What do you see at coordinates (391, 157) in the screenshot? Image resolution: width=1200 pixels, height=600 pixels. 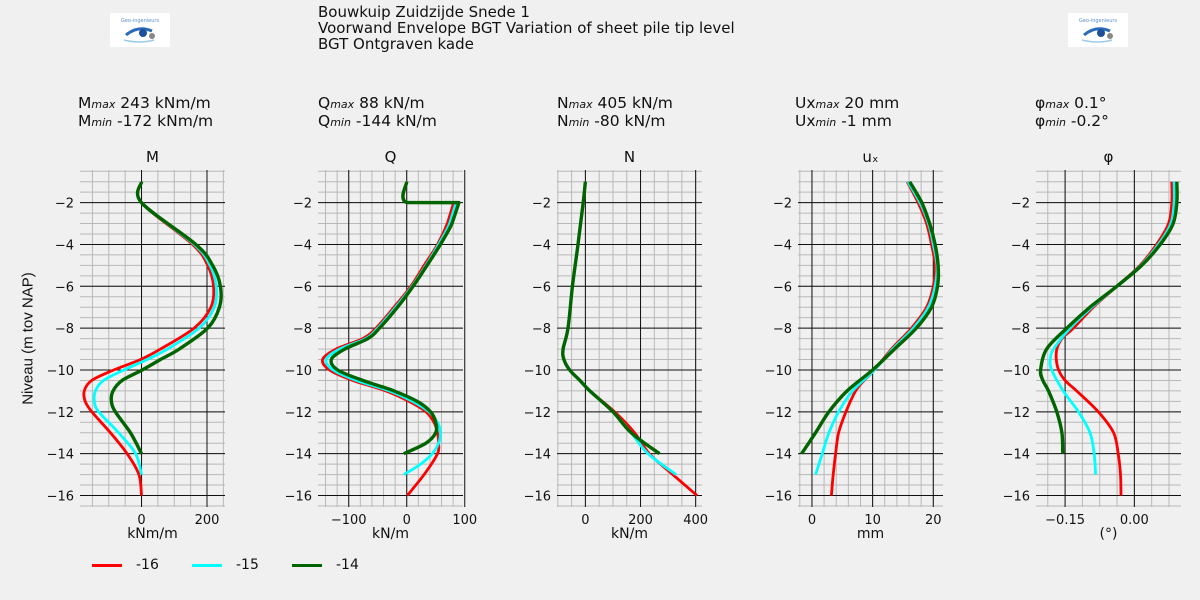 I see `panel-title: Q` at bounding box center [391, 157].